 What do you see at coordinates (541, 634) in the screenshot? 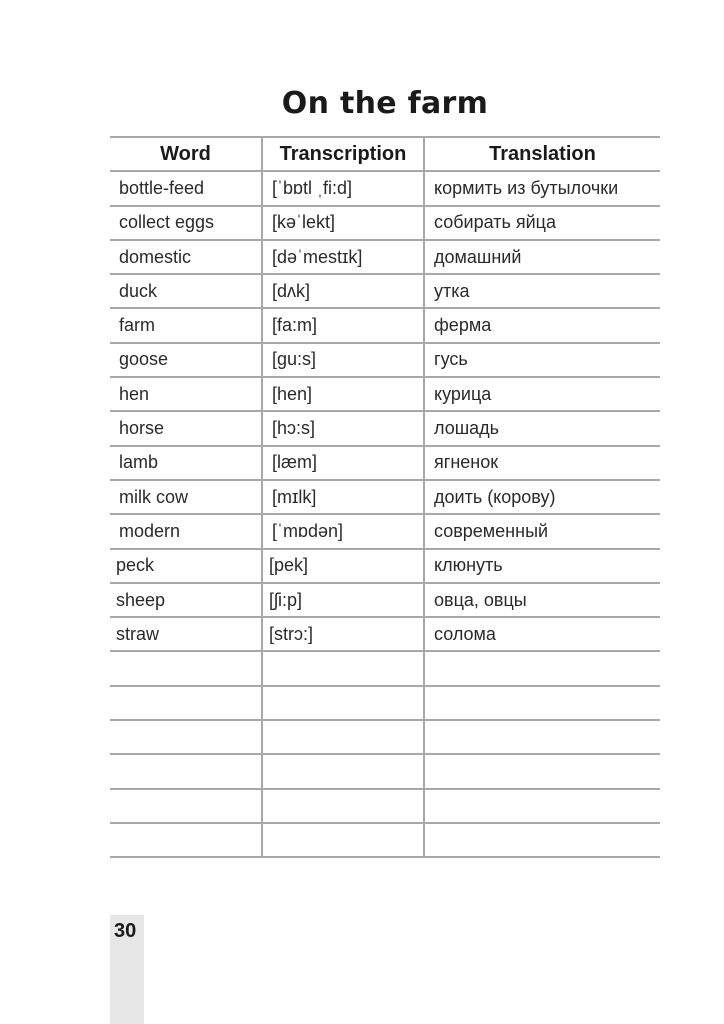
I see `translation-cell: солома` at bounding box center [541, 634].